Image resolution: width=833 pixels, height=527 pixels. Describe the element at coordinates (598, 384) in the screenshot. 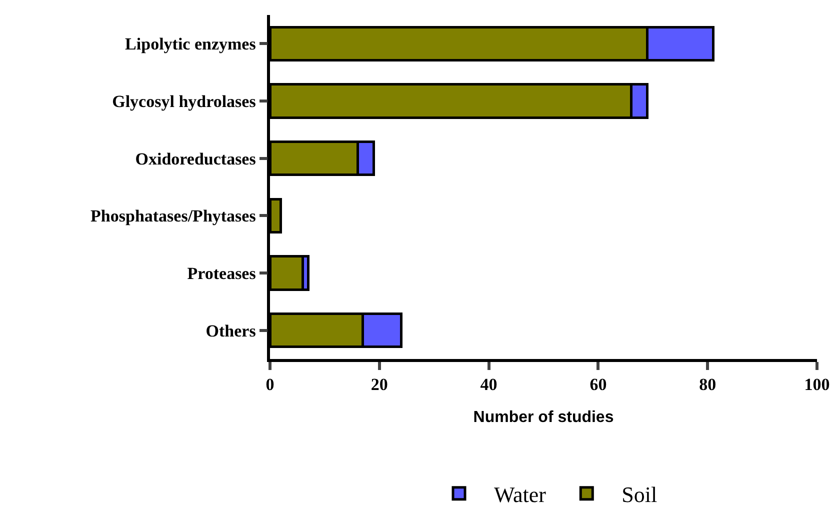

I see `x-tick-label: 60` at that location.